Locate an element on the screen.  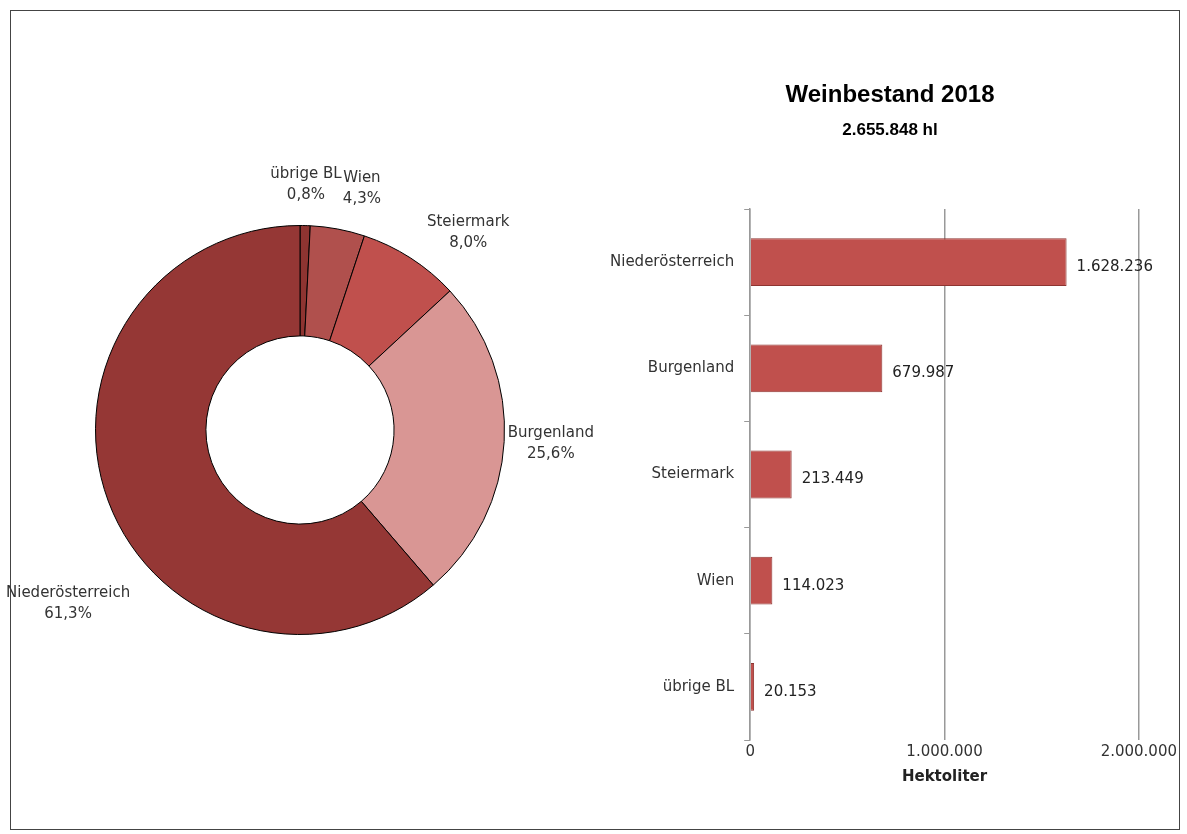
y-tick-label: Burgenland is located at coordinates (691, 367).